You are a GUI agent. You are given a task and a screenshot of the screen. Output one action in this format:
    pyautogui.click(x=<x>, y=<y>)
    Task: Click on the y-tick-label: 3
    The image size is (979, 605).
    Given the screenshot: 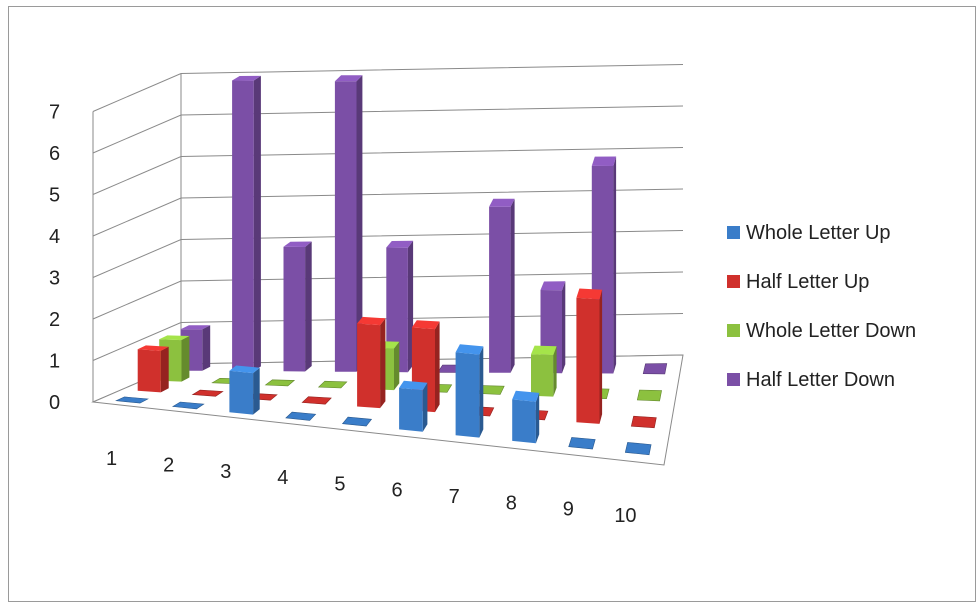 What is the action you would take?
    pyautogui.click(x=54, y=279)
    